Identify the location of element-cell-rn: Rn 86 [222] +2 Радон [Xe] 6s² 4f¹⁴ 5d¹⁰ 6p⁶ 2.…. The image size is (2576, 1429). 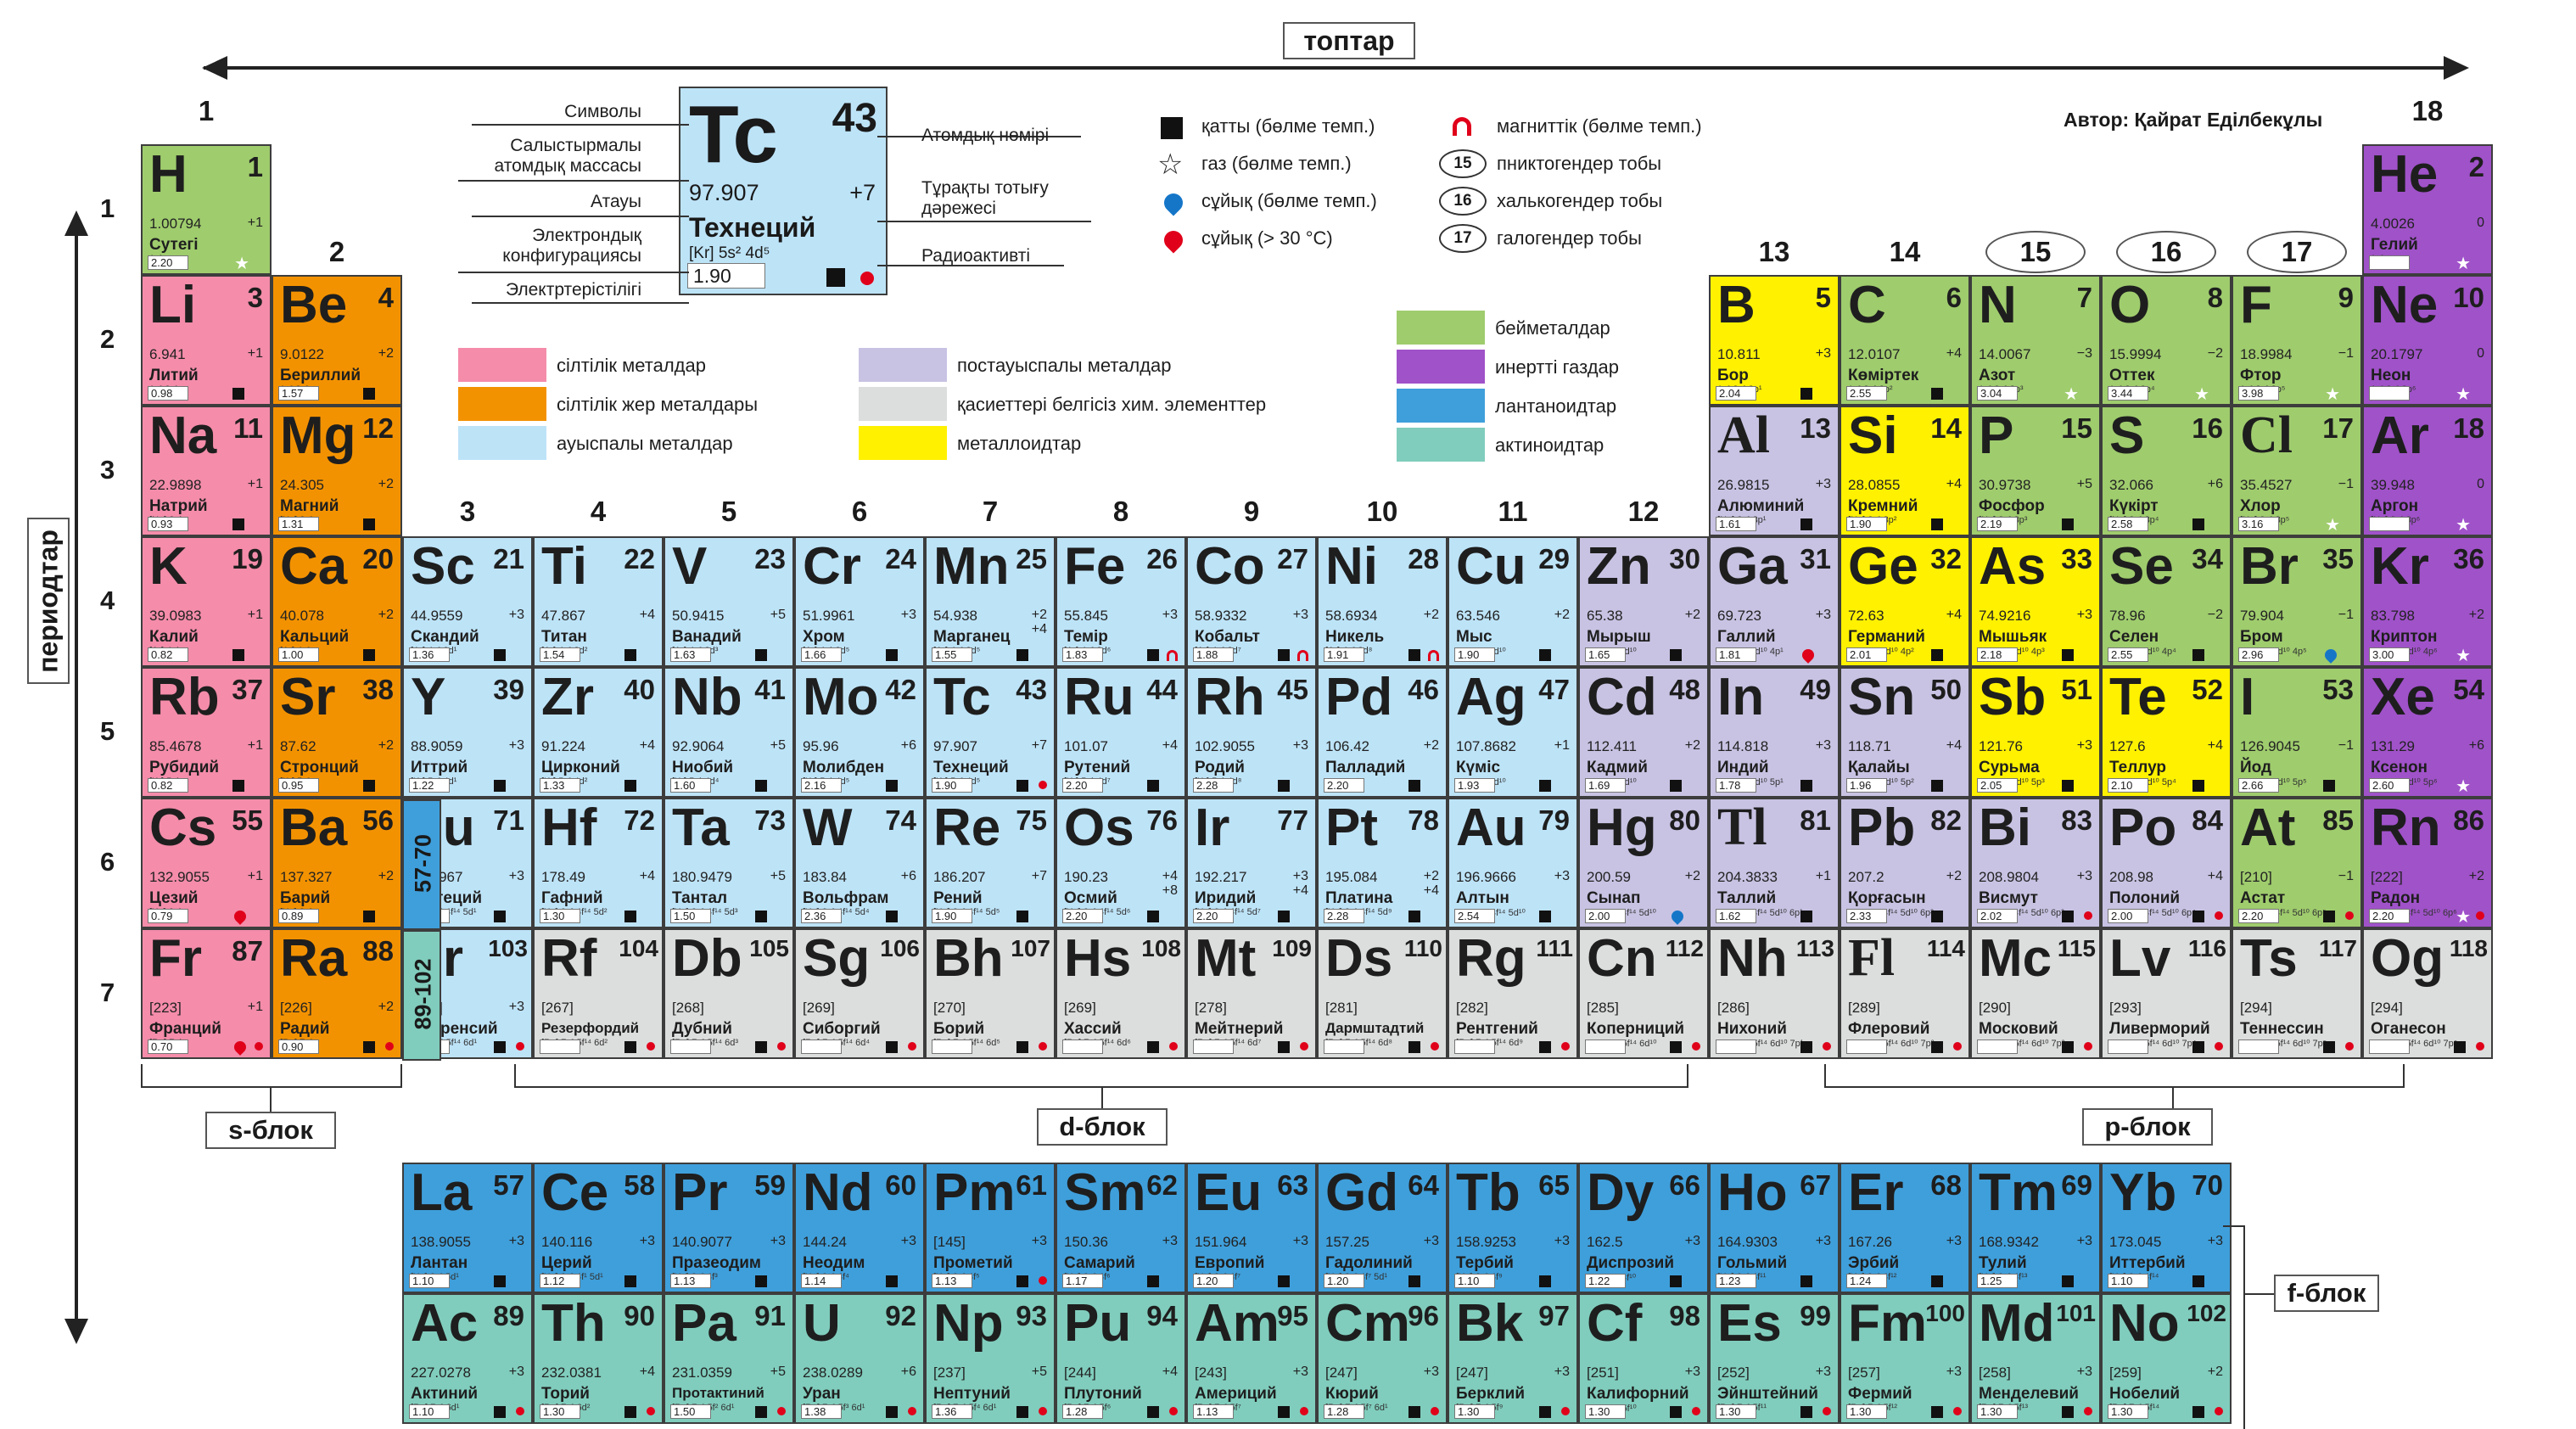
(2428, 863).